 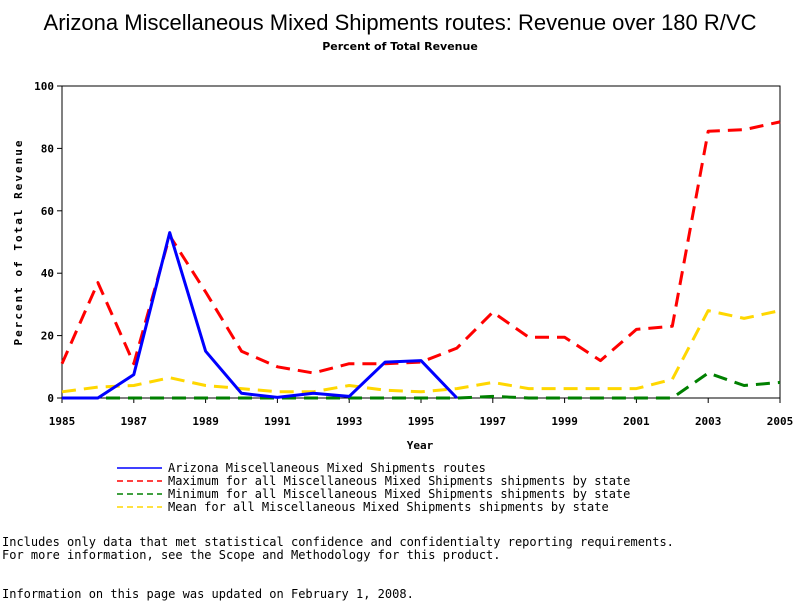 What do you see at coordinates (44, 86) in the screenshot?
I see `y-tick-label: 100` at bounding box center [44, 86].